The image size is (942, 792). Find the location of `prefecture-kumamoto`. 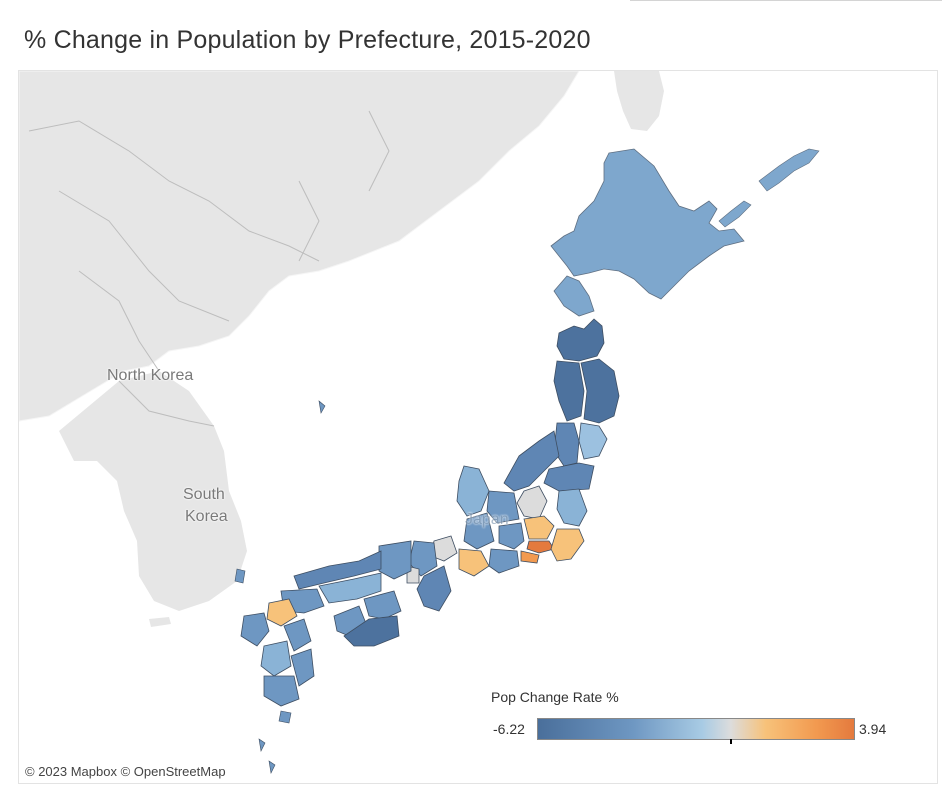

prefecture-kumamoto is located at coordinates (276, 658).